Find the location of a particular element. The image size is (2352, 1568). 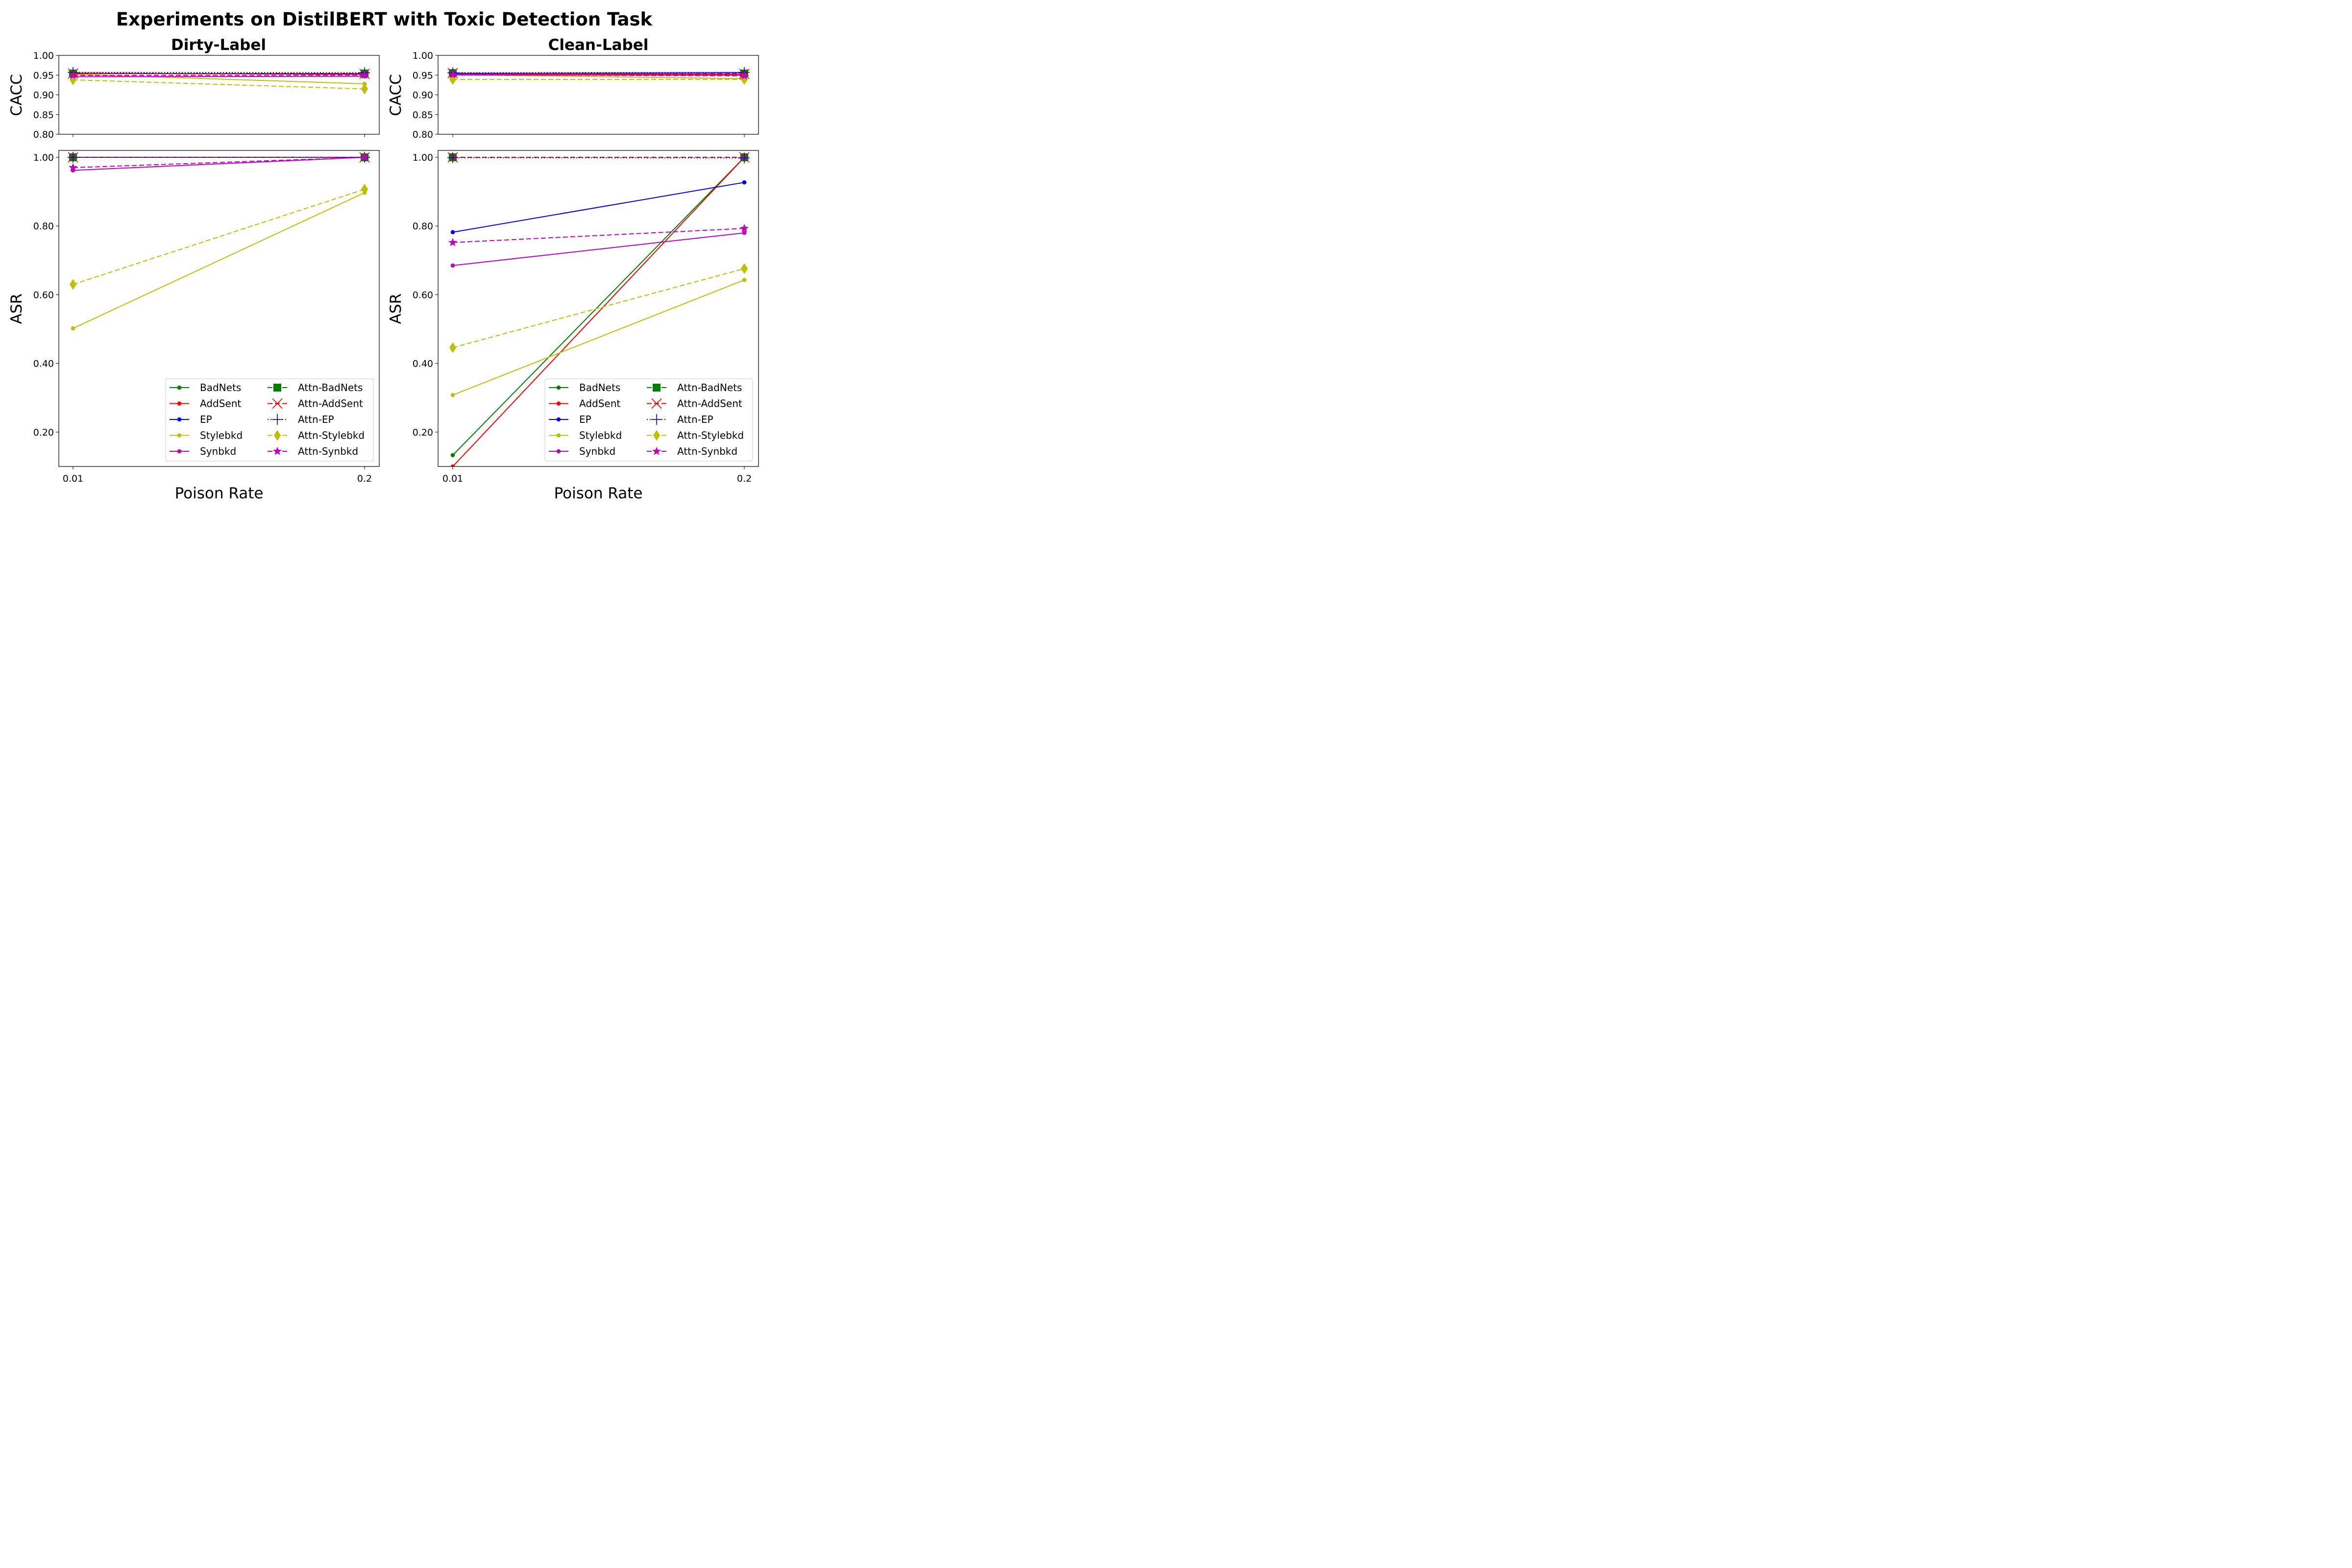

legend-label: Attn-Stylebkd is located at coordinates (710, 435).